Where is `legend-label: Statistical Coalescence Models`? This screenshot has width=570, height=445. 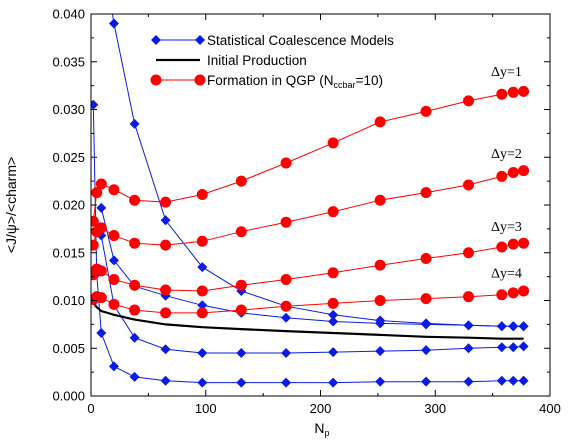
legend-label: Statistical Coalescence Models is located at coordinates (300, 40).